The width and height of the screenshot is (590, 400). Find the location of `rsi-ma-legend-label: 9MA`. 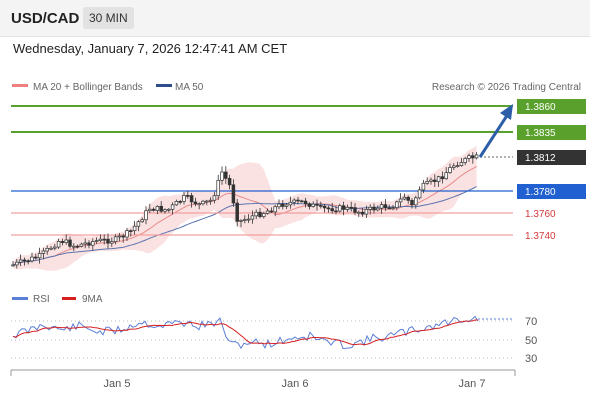

rsi-ma-legend-label: 9MA is located at coordinates (92, 299).